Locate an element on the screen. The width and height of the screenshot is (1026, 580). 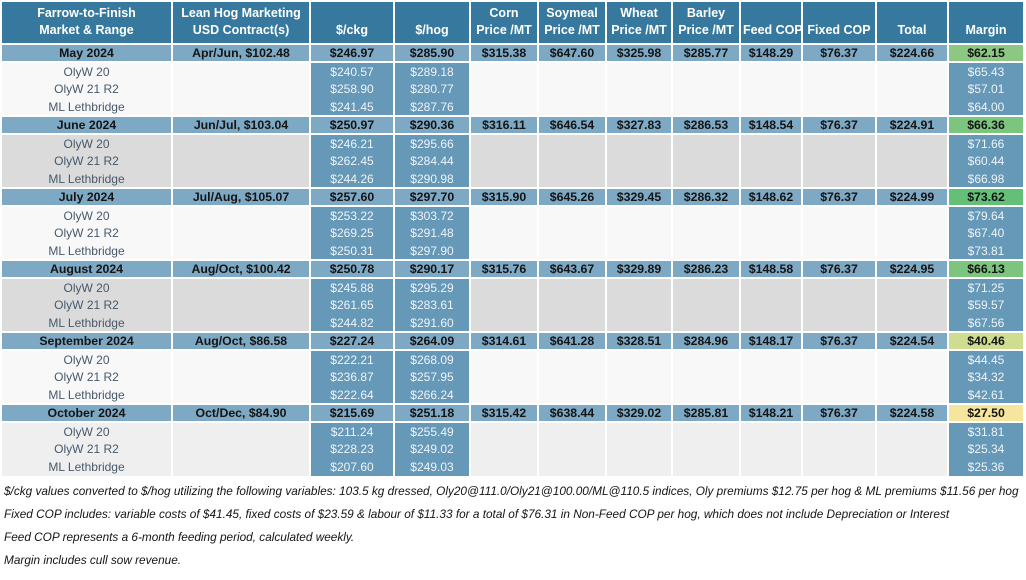
hog-value-cell: $257.95 is located at coordinates (432, 377).